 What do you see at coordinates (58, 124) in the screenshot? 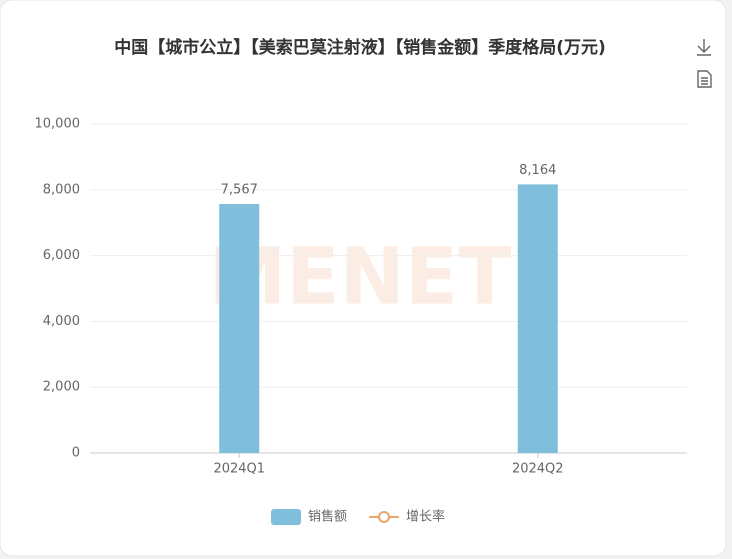
I see `y-tick-label: 10,000` at bounding box center [58, 124].